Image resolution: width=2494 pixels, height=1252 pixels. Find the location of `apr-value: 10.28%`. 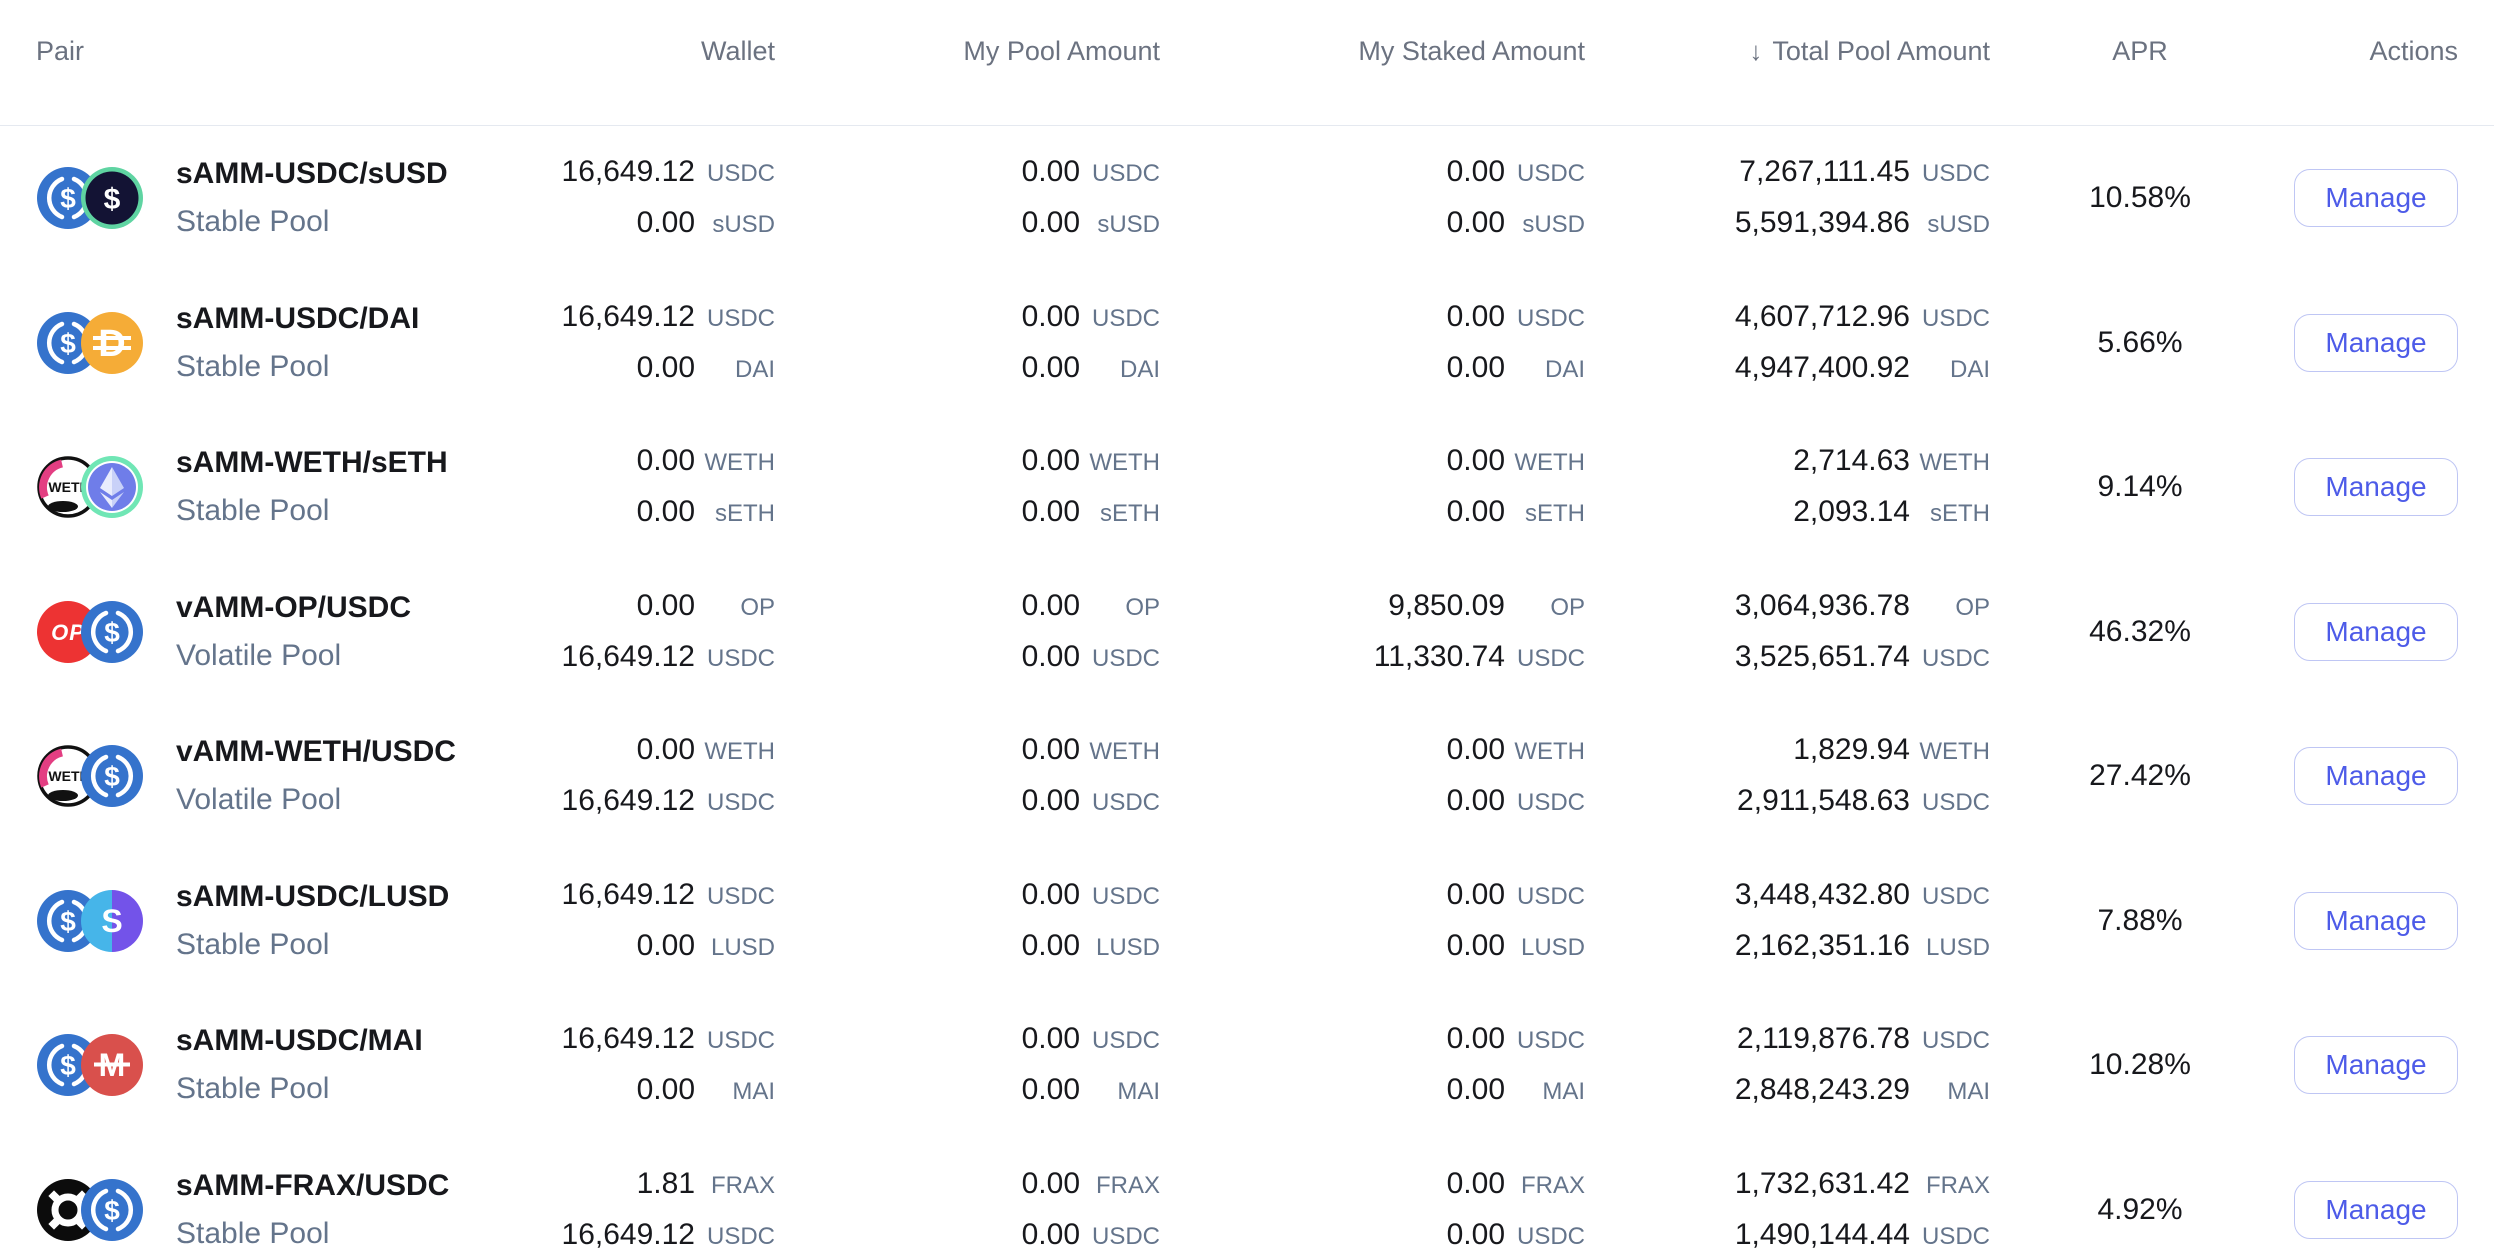

apr-value: 10.28% is located at coordinates (2140, 1065).